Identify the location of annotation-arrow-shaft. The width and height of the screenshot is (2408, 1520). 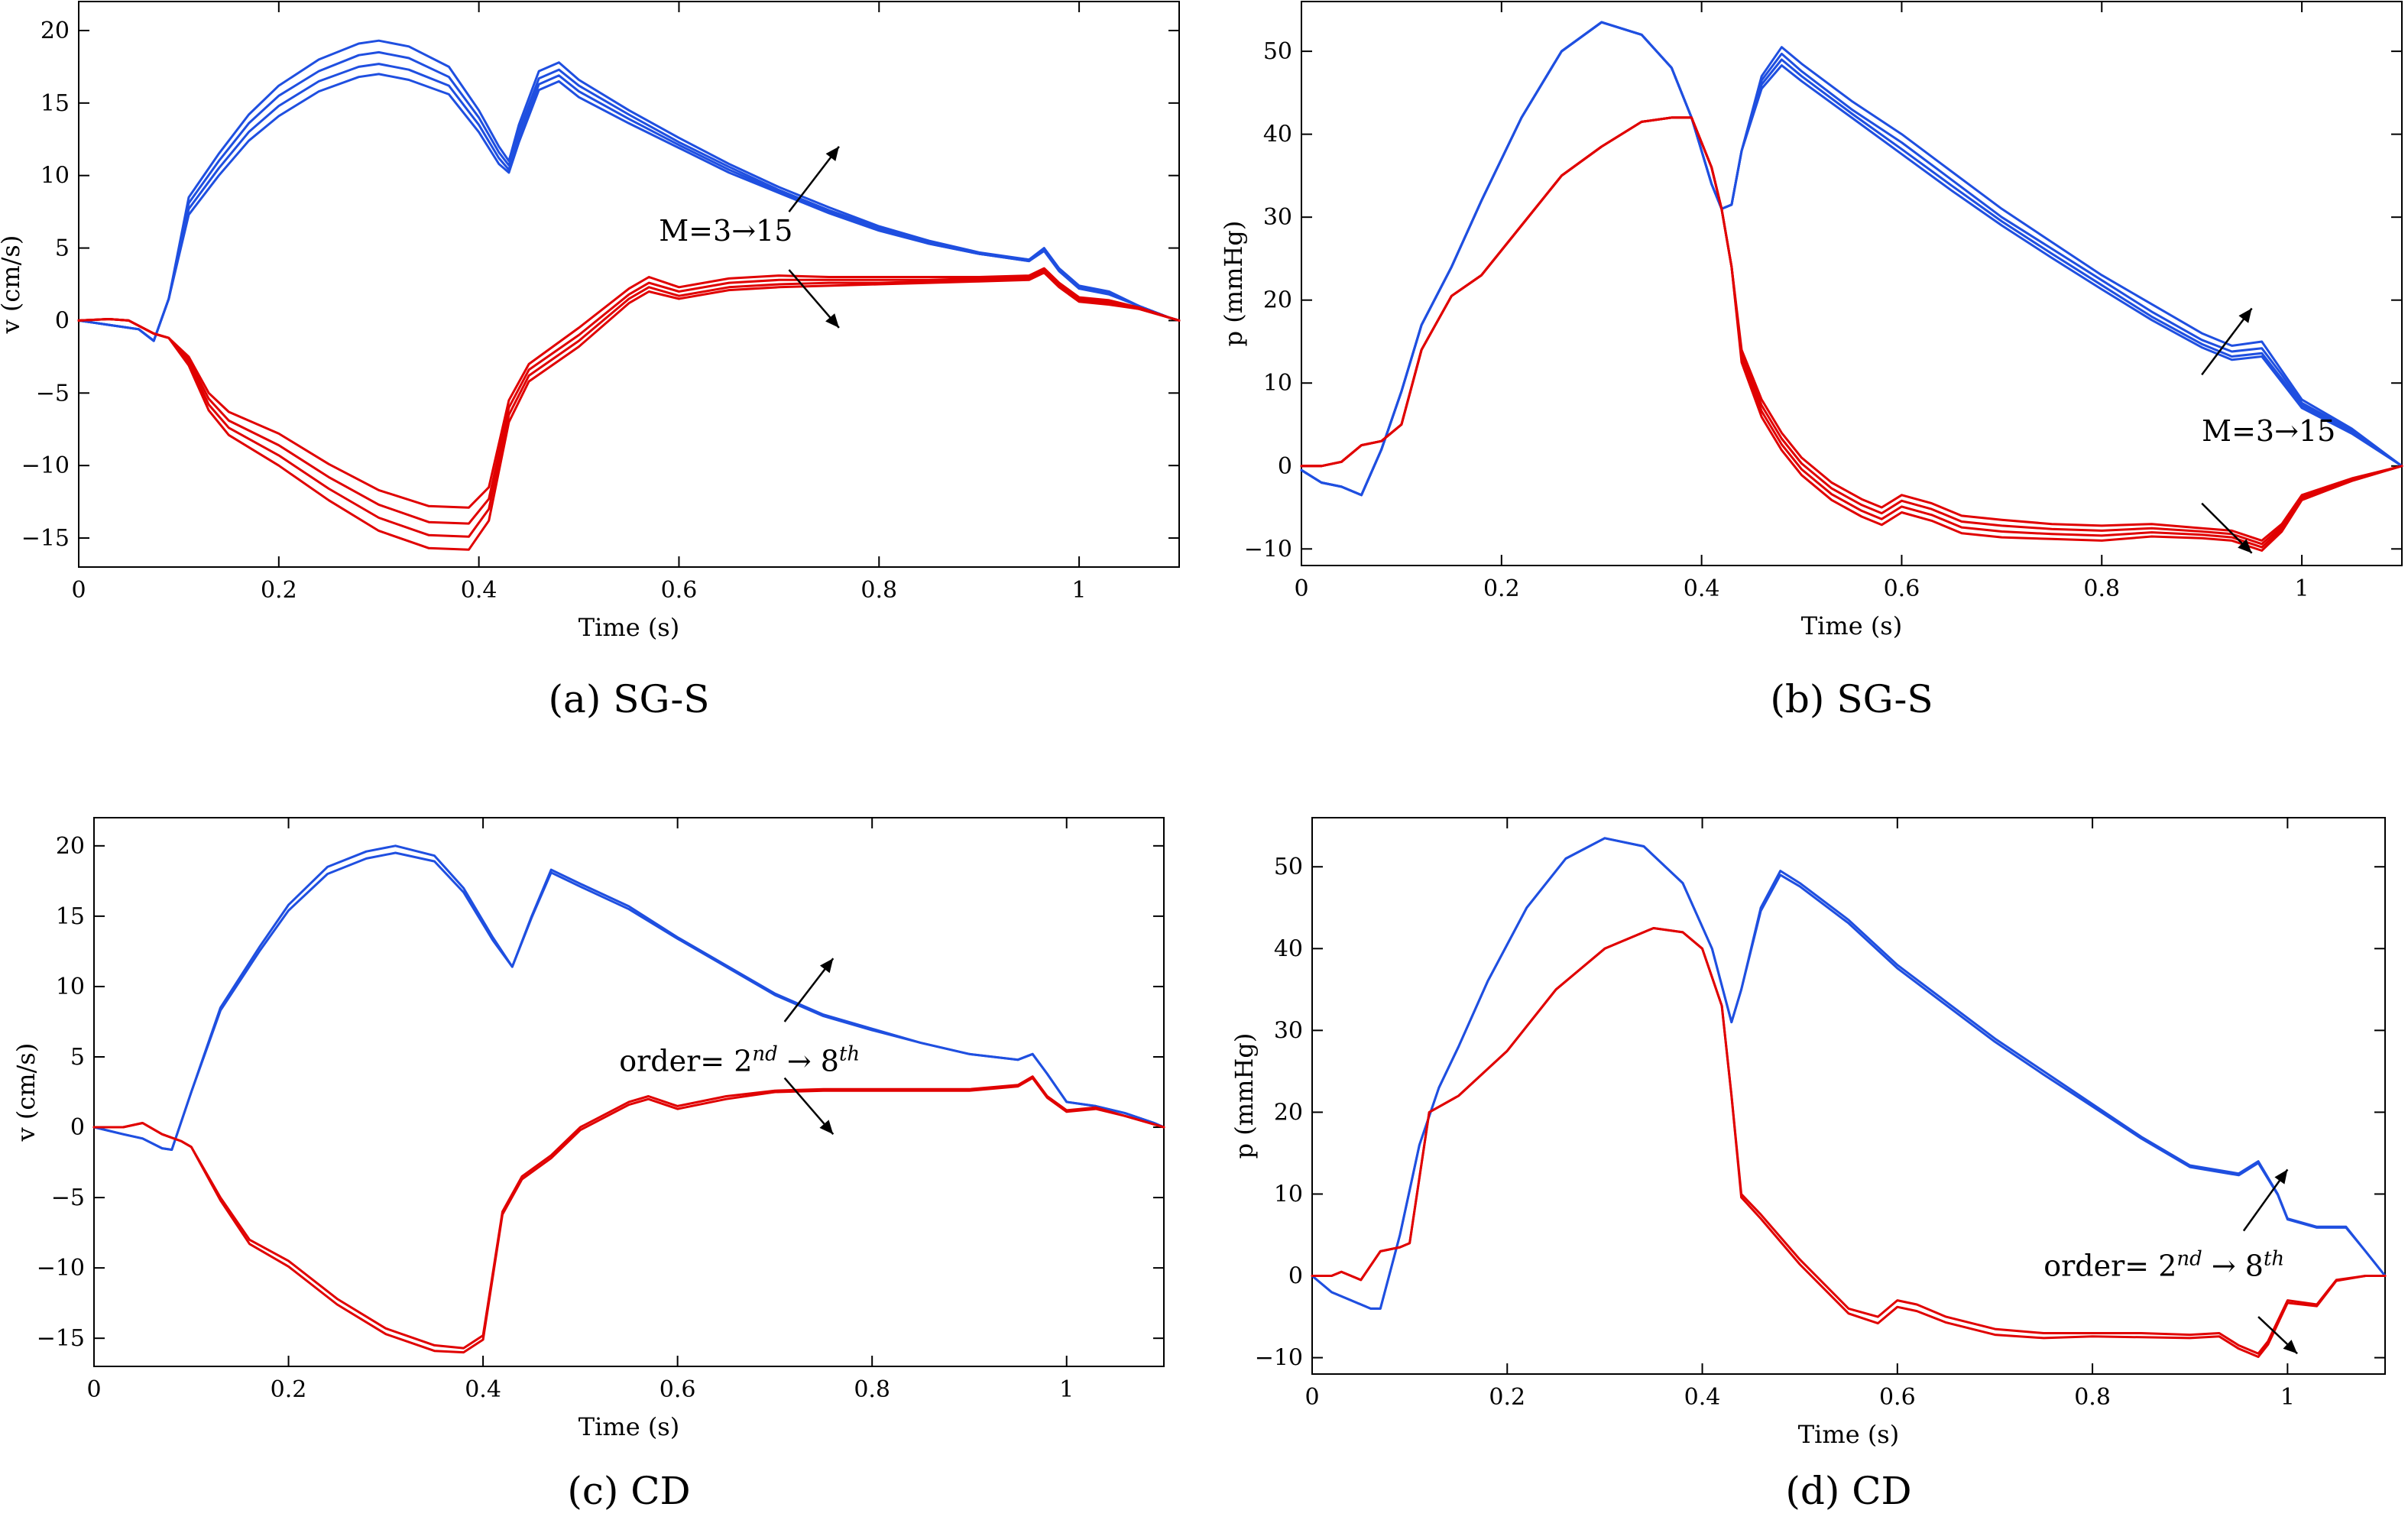
(2227, 341).